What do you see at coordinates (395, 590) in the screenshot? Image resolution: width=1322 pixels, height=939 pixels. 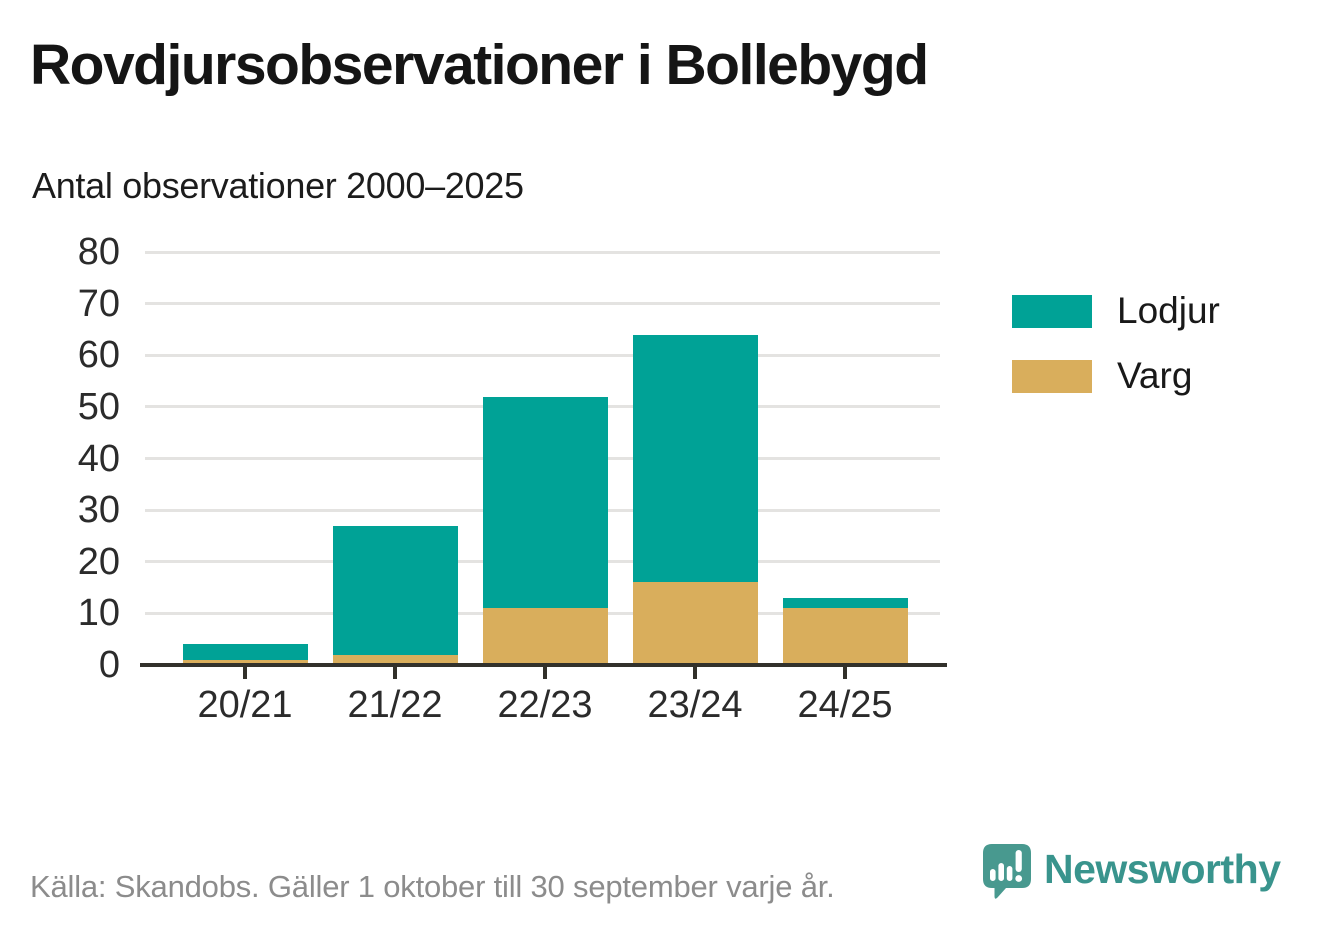 I see `bar-segment-lodjur-21/22` at bounding box center [395, 590].